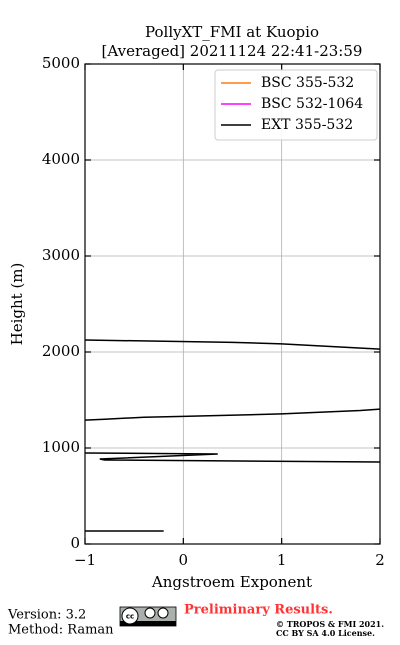 This screenshot has width=400, height=645. I want to click on legend-label: EXT 355-532, so click(307, 125).